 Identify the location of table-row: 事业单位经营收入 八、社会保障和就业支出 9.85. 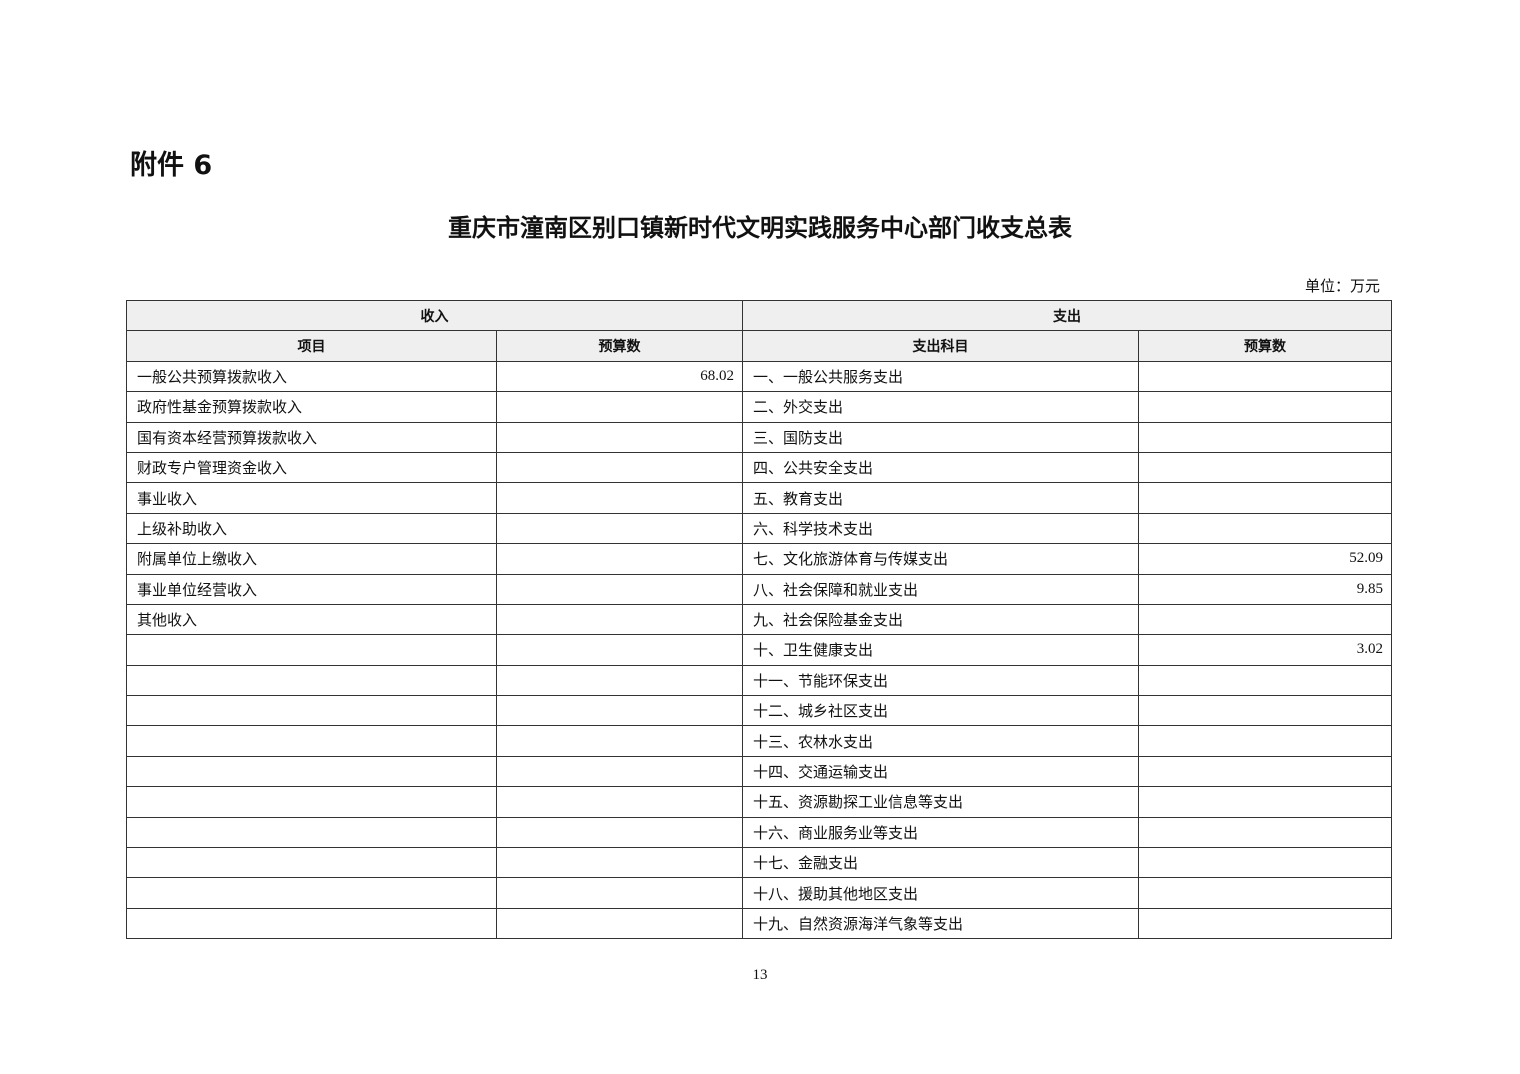
(759, 589).